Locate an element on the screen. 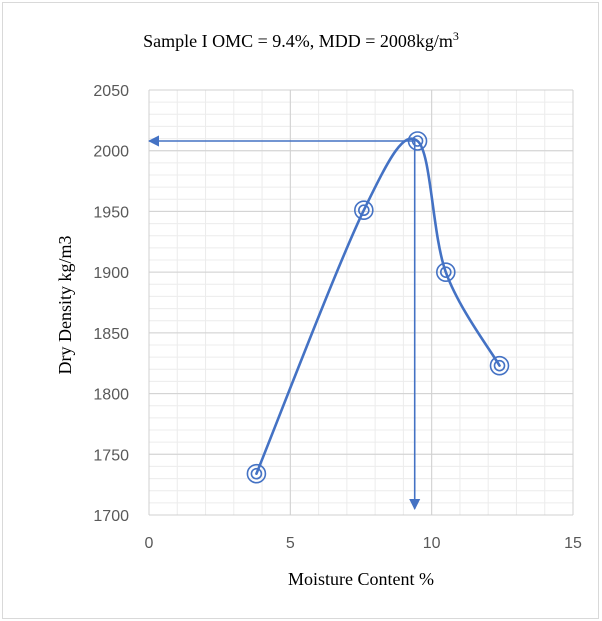 The image size is (602, 621). chart-title-superscript: 3 is located at coordinates (456, 36).